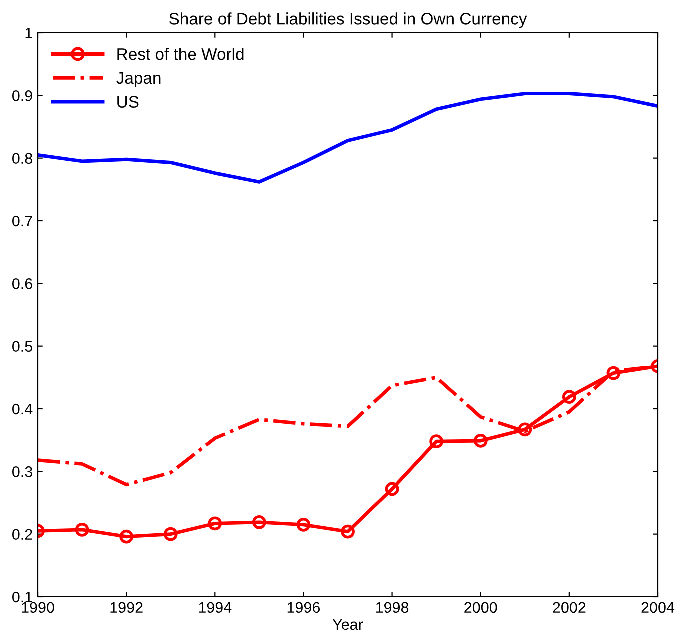 The width and height of the screenshot is (681, 637). I want to click on line-series, so click(348, 138).